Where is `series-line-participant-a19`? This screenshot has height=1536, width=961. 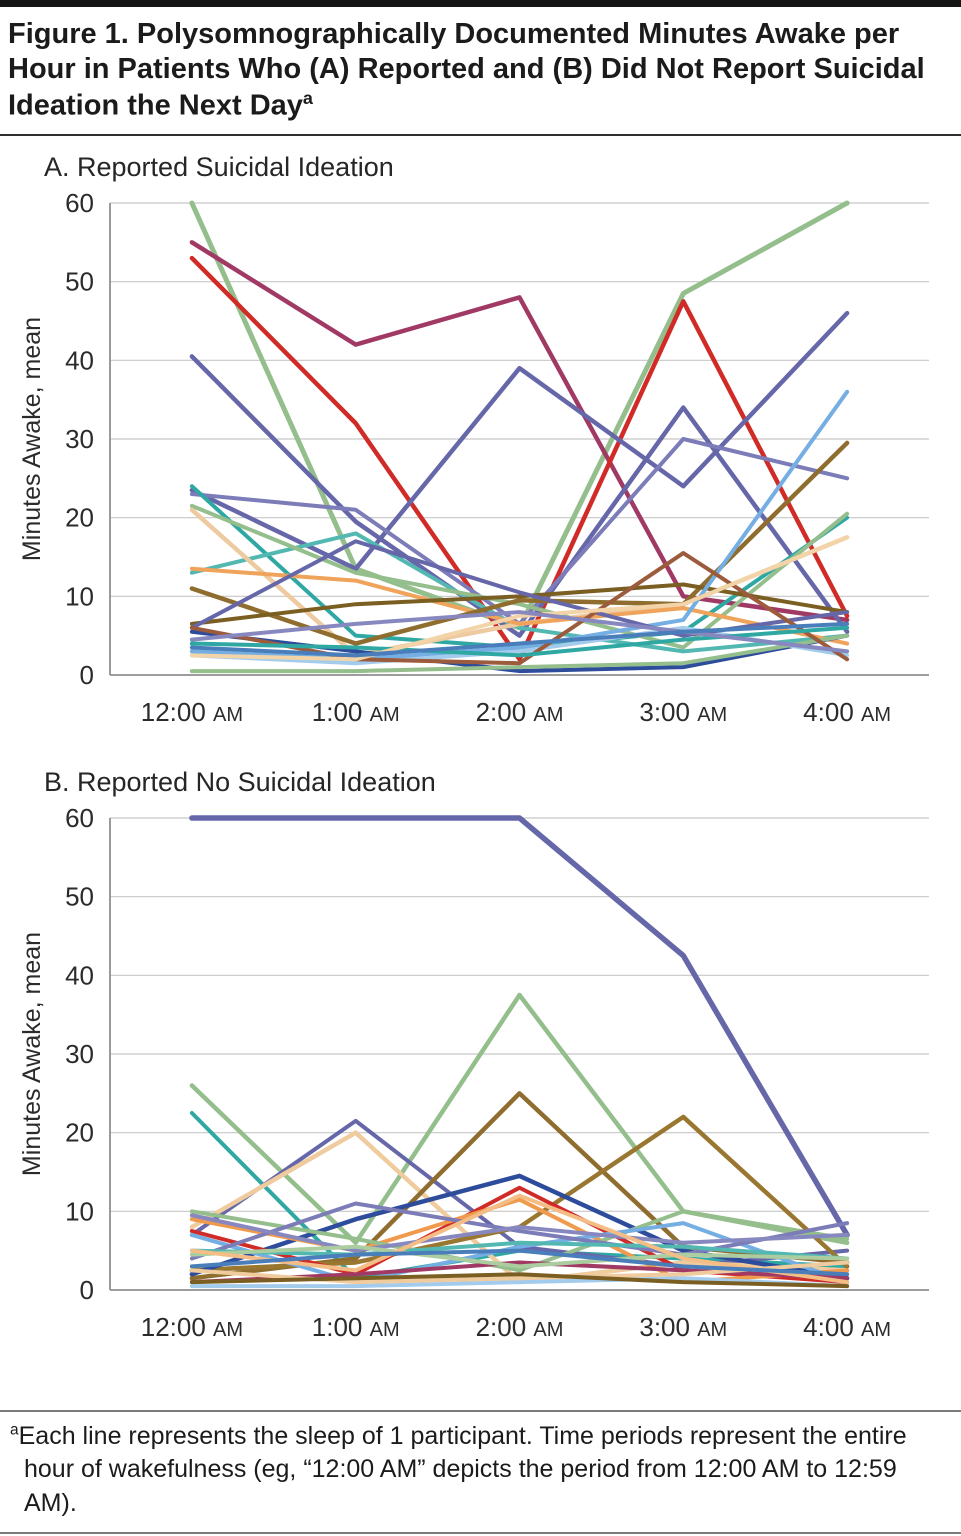
series-line-participant-a19 is located at coordinates (519, 607).